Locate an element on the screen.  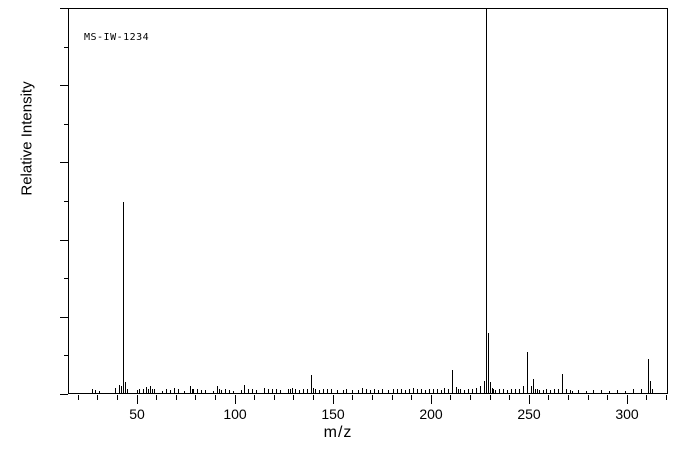
x-axis-title: m/z is located at coordinates (338, 432).